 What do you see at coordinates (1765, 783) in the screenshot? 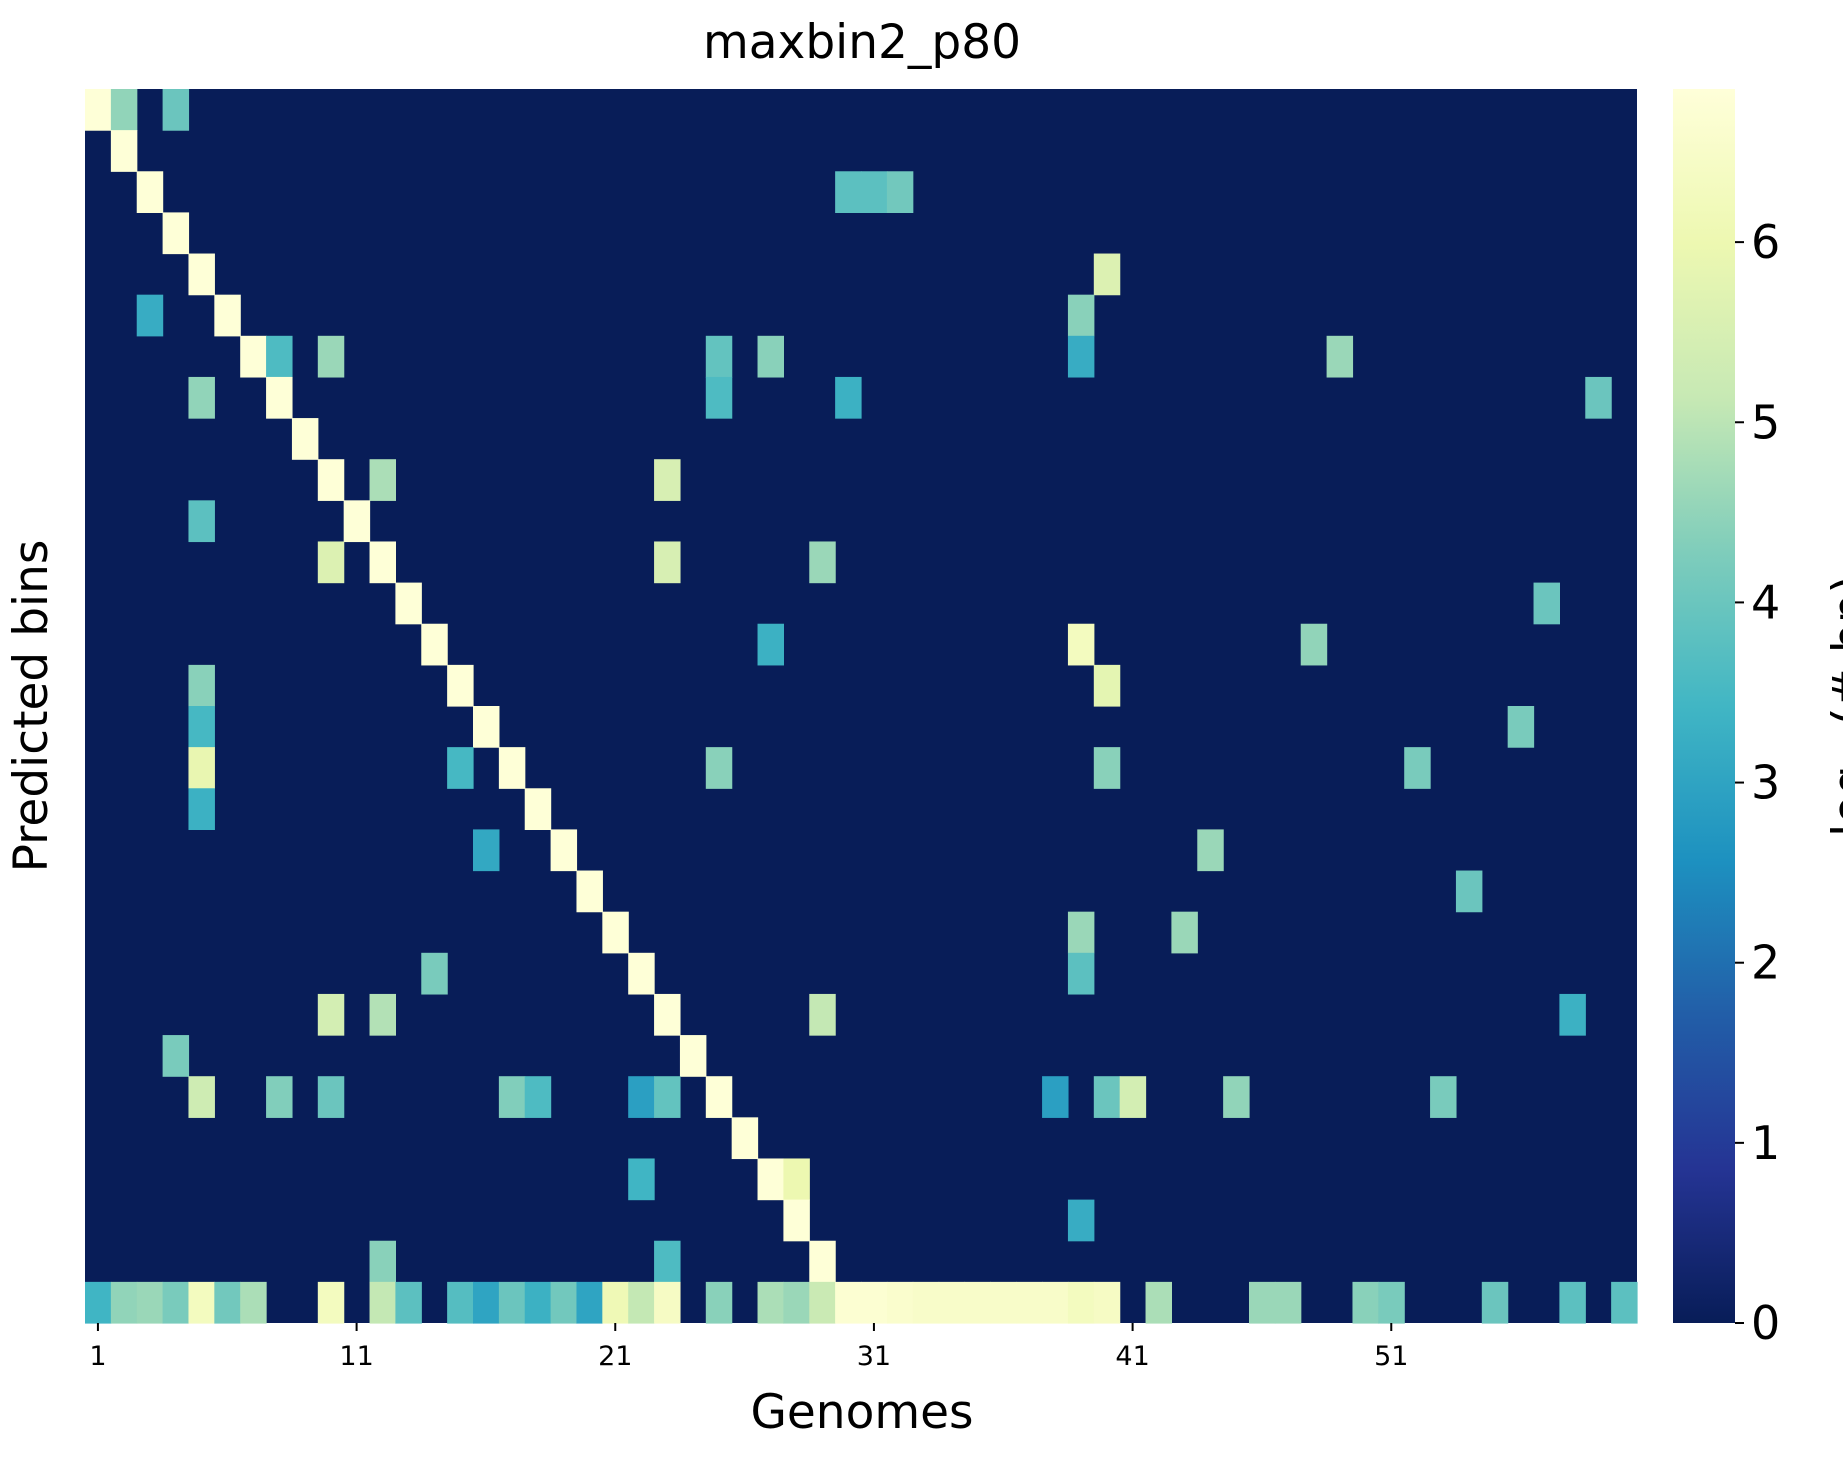
I see `colorbar-tick-label: 3` at bounding box center [1765, 783].